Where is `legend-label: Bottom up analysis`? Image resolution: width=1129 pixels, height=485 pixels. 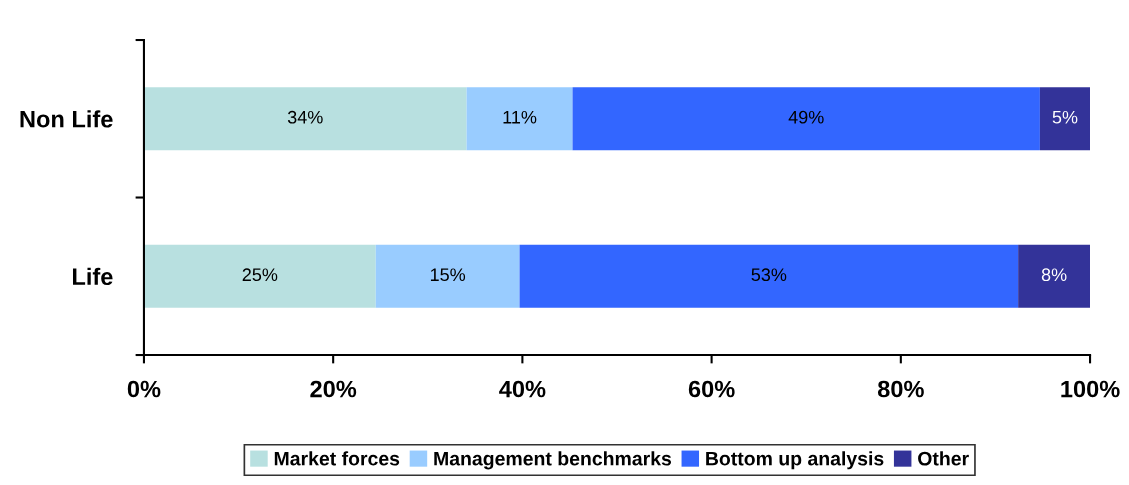 legend-label: Bottom up analysis is located at coordinates (795, 460).